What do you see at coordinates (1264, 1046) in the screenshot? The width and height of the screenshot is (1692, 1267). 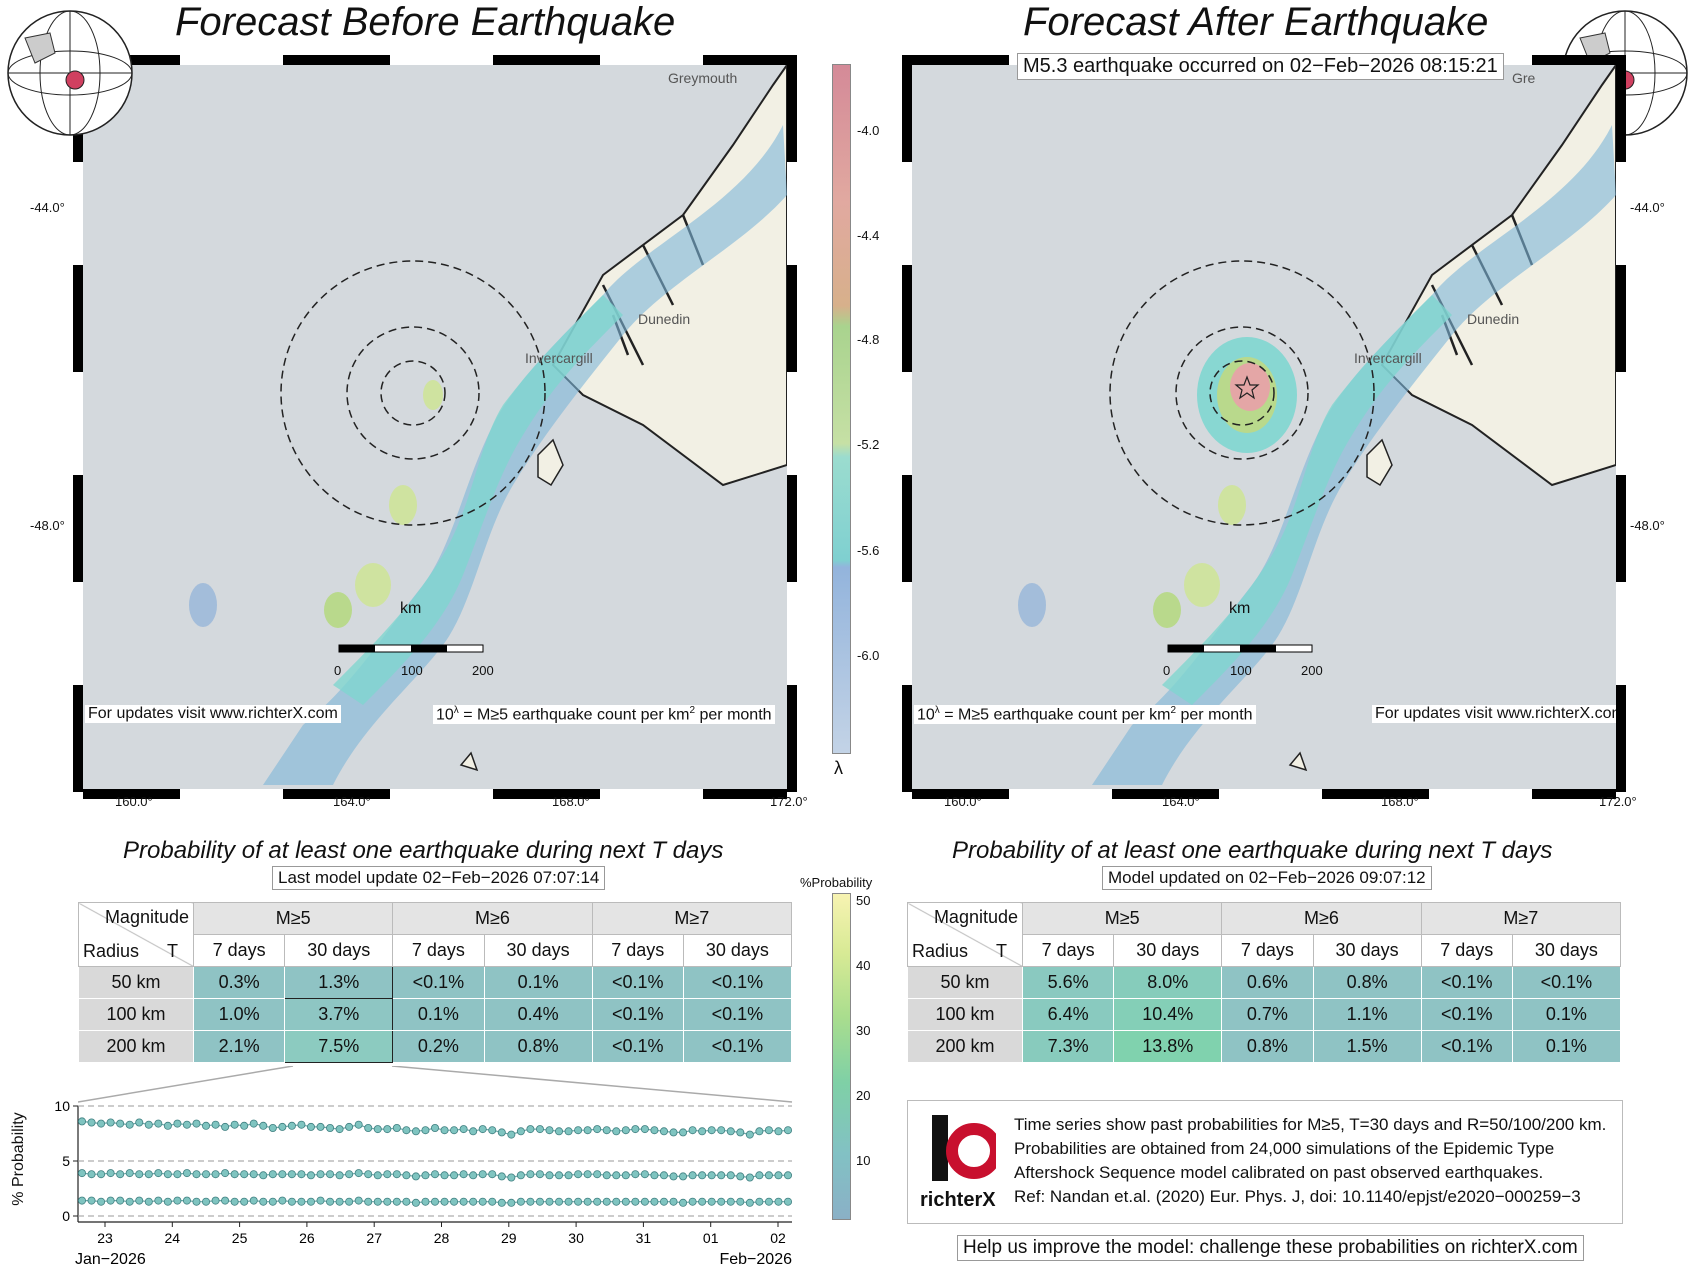 I see `table-row: 200 km 7.3% 13.8% 0.8% 1.5% <0.1% 0.1%` at bounding box center [1264, 1046].